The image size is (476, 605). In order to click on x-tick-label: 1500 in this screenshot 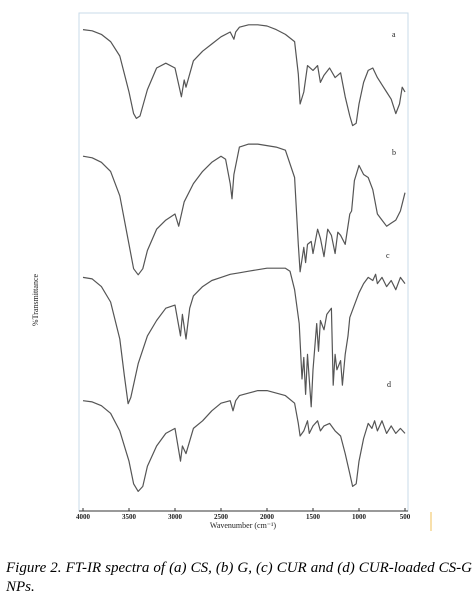, I will do `click(313, 517)`.